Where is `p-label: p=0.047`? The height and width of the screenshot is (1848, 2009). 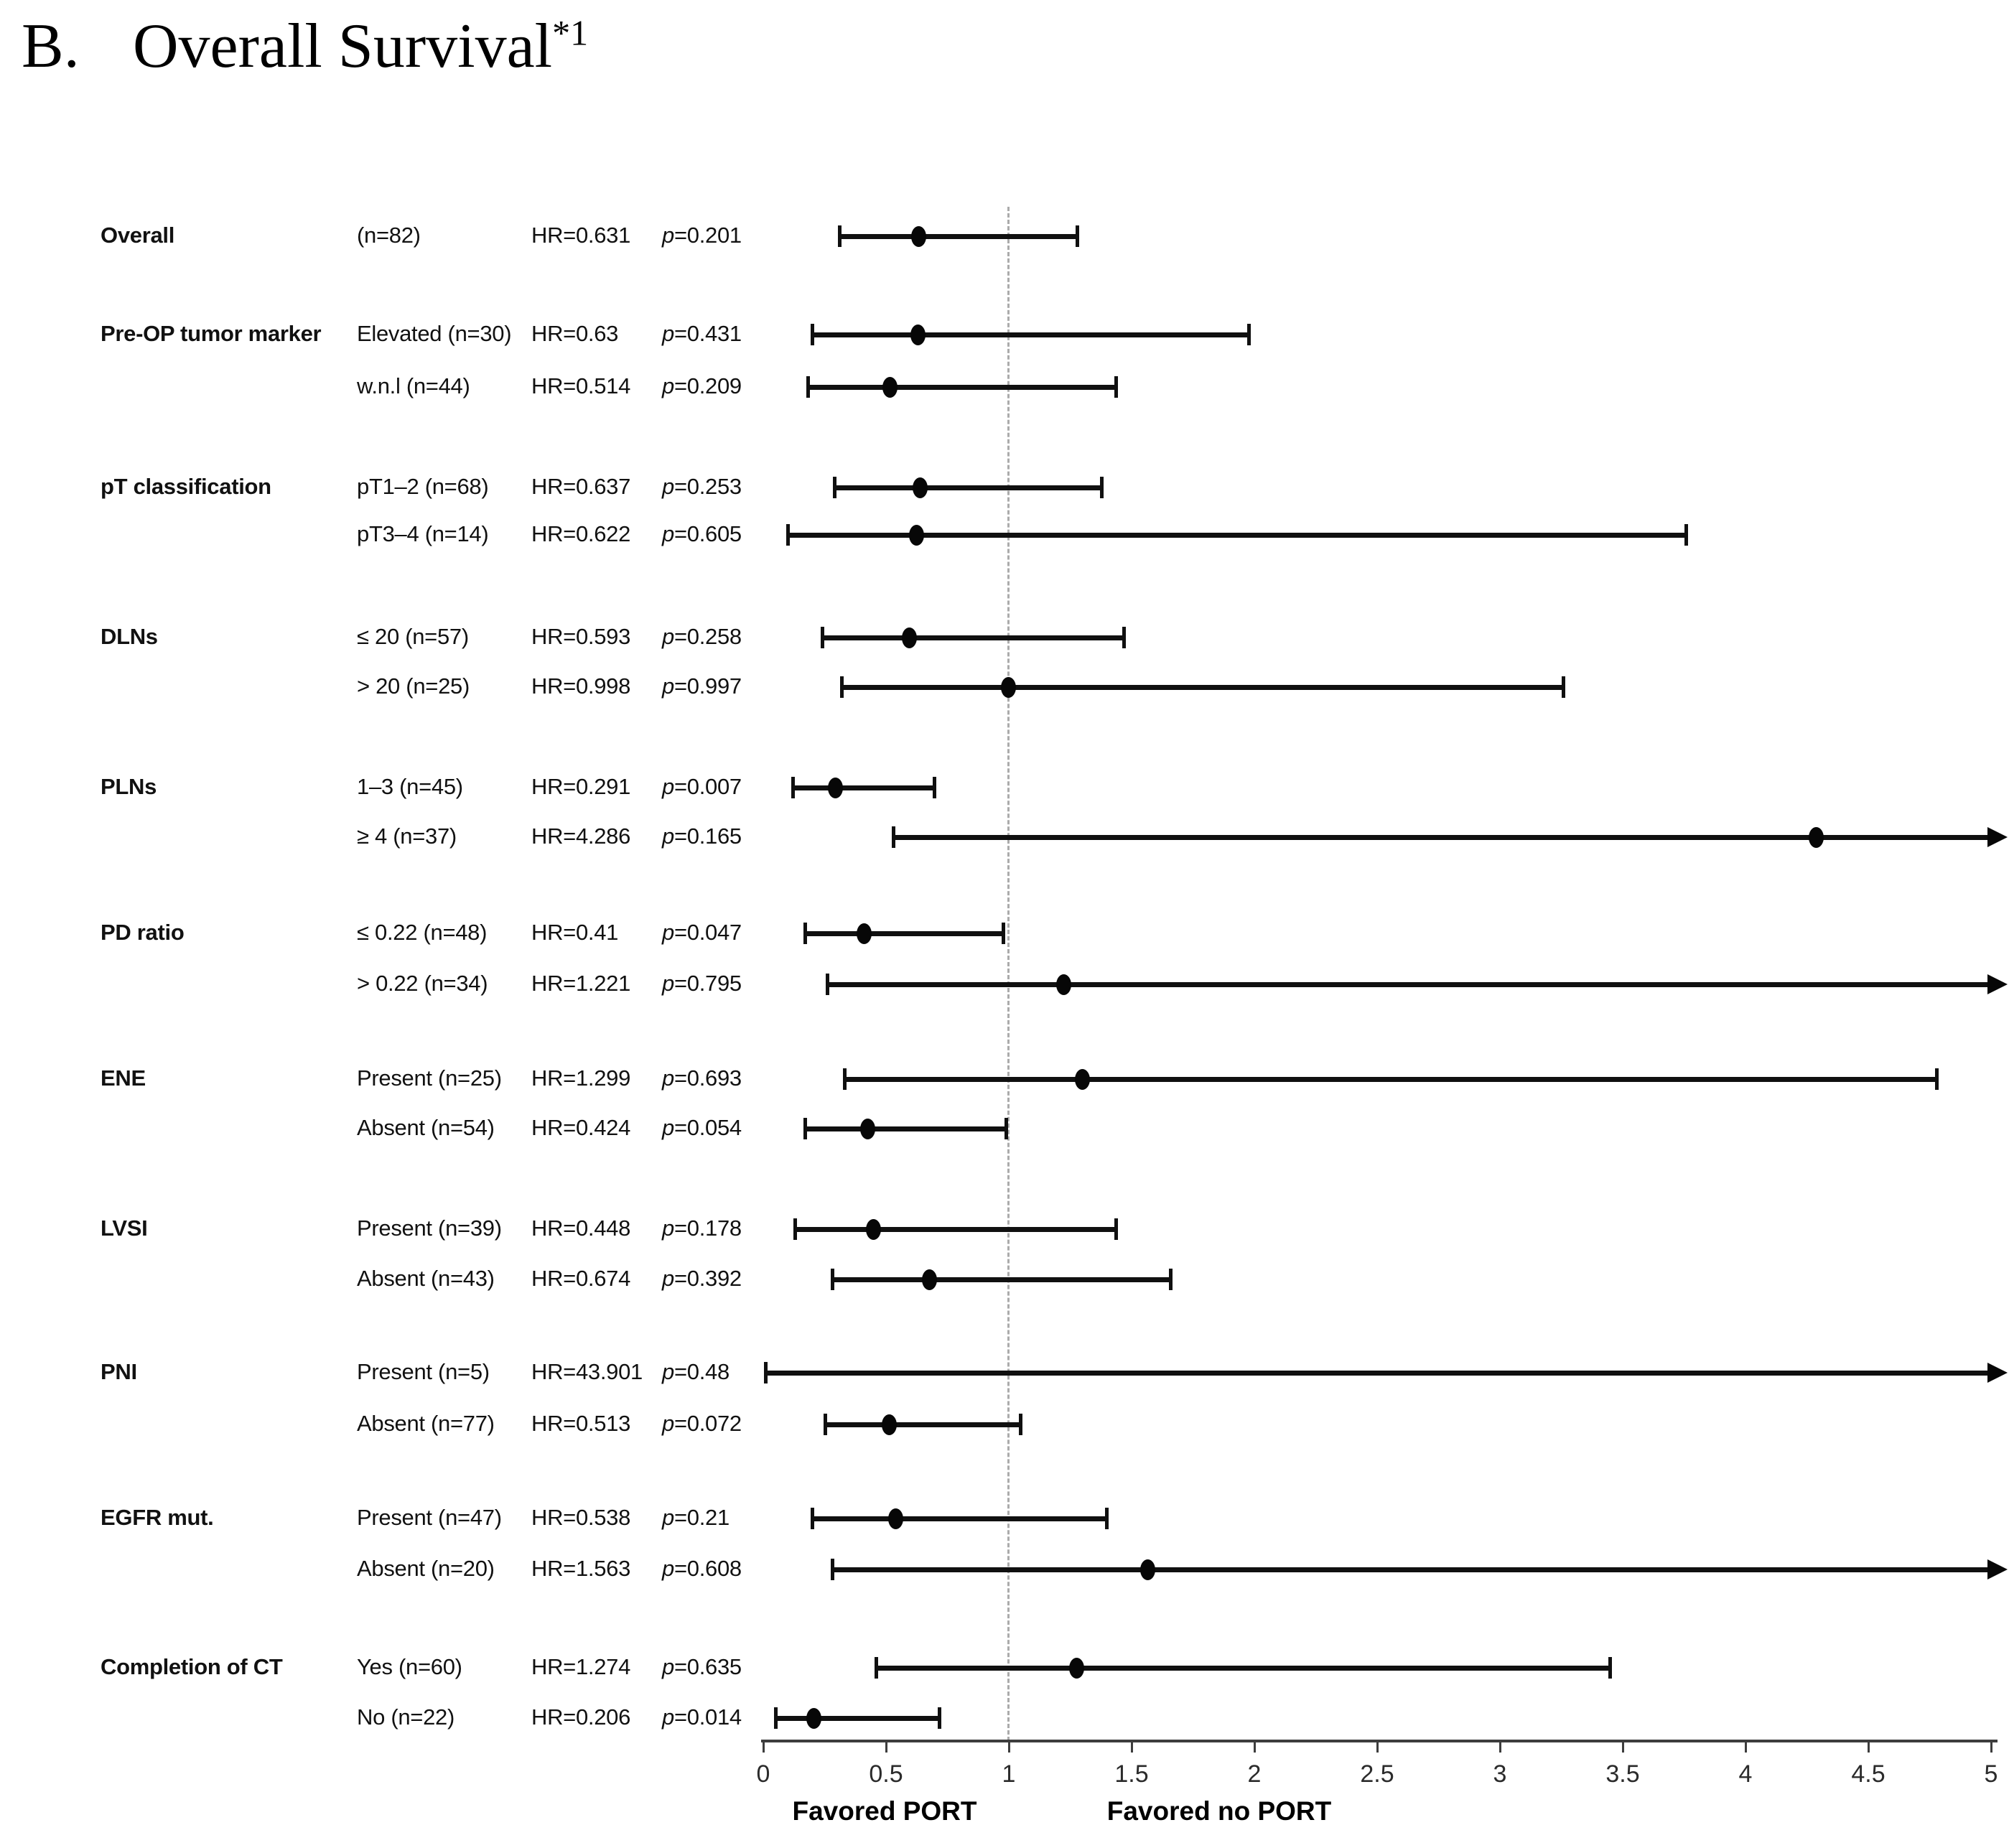 p-label: p=0.047 is located at coordinates (702, 932).